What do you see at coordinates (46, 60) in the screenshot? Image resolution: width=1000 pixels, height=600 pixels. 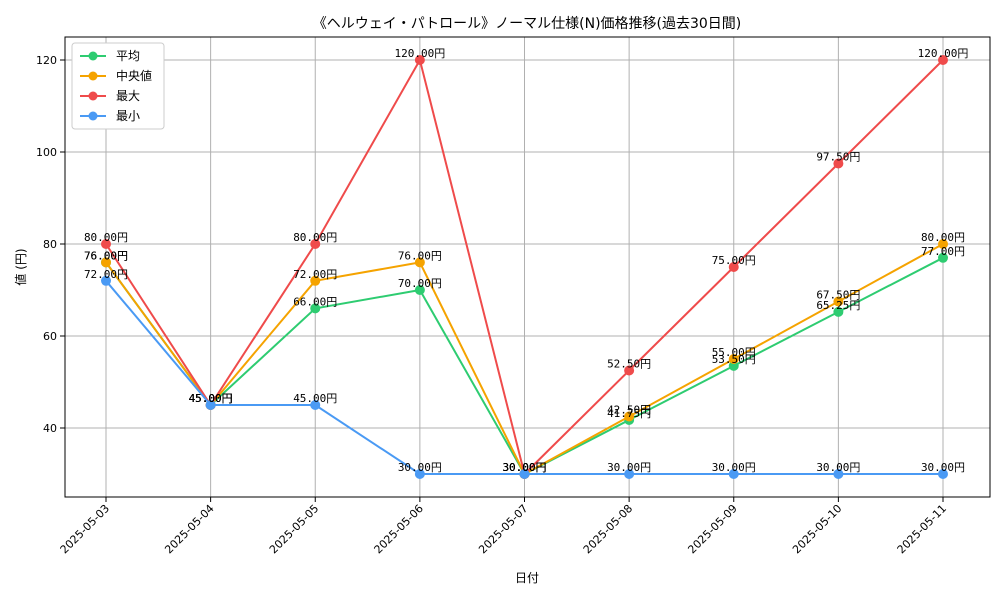 I see `y-tick-label: 120` at bounding box center [46, 60].